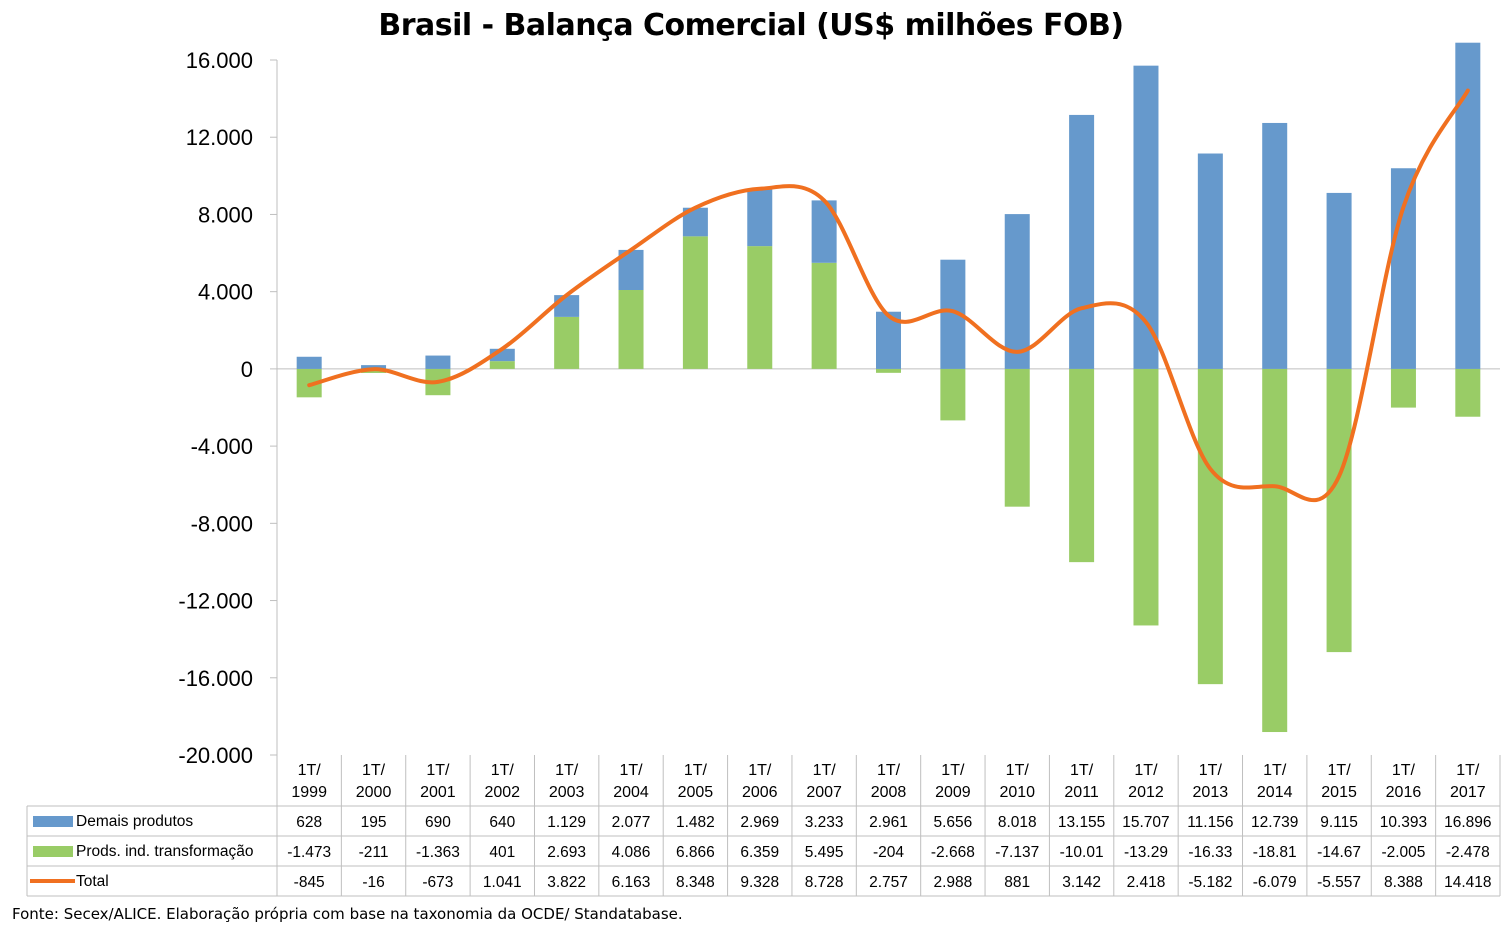  What do you see at coordinates (1145, 822) in the screenshot?
I see `table-cell-value: 15.707` at bounding box center [1145, 822].